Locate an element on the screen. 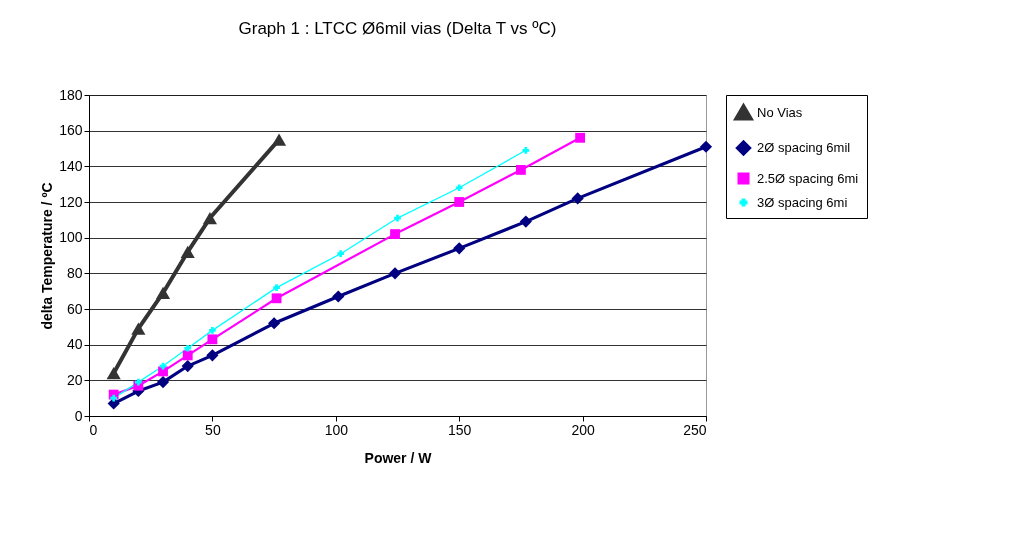 The width and height of the screenshot is (1034, 540). x-tick-label: 250 is located at coordinates (695, 429).